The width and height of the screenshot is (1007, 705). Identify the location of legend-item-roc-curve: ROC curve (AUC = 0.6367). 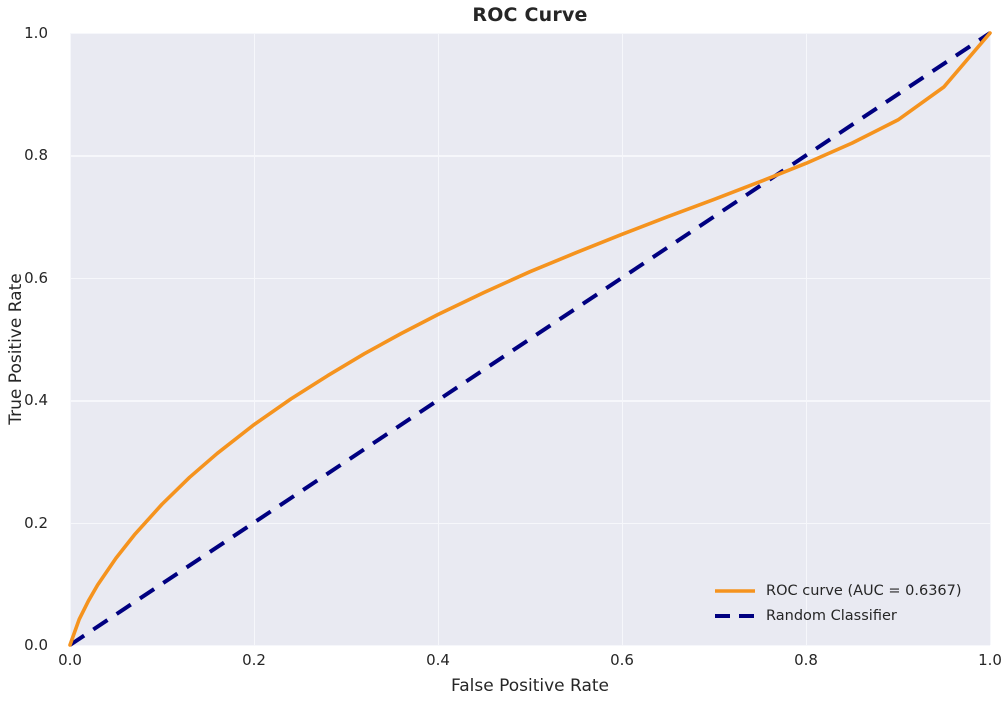
(838, 591).